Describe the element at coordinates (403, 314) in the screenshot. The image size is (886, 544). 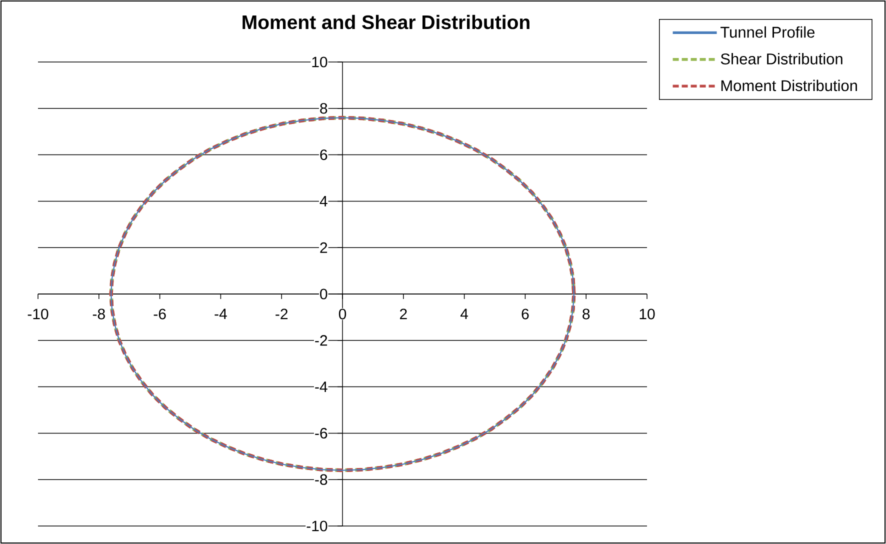
I see `x-tick-label: 2` at that location.